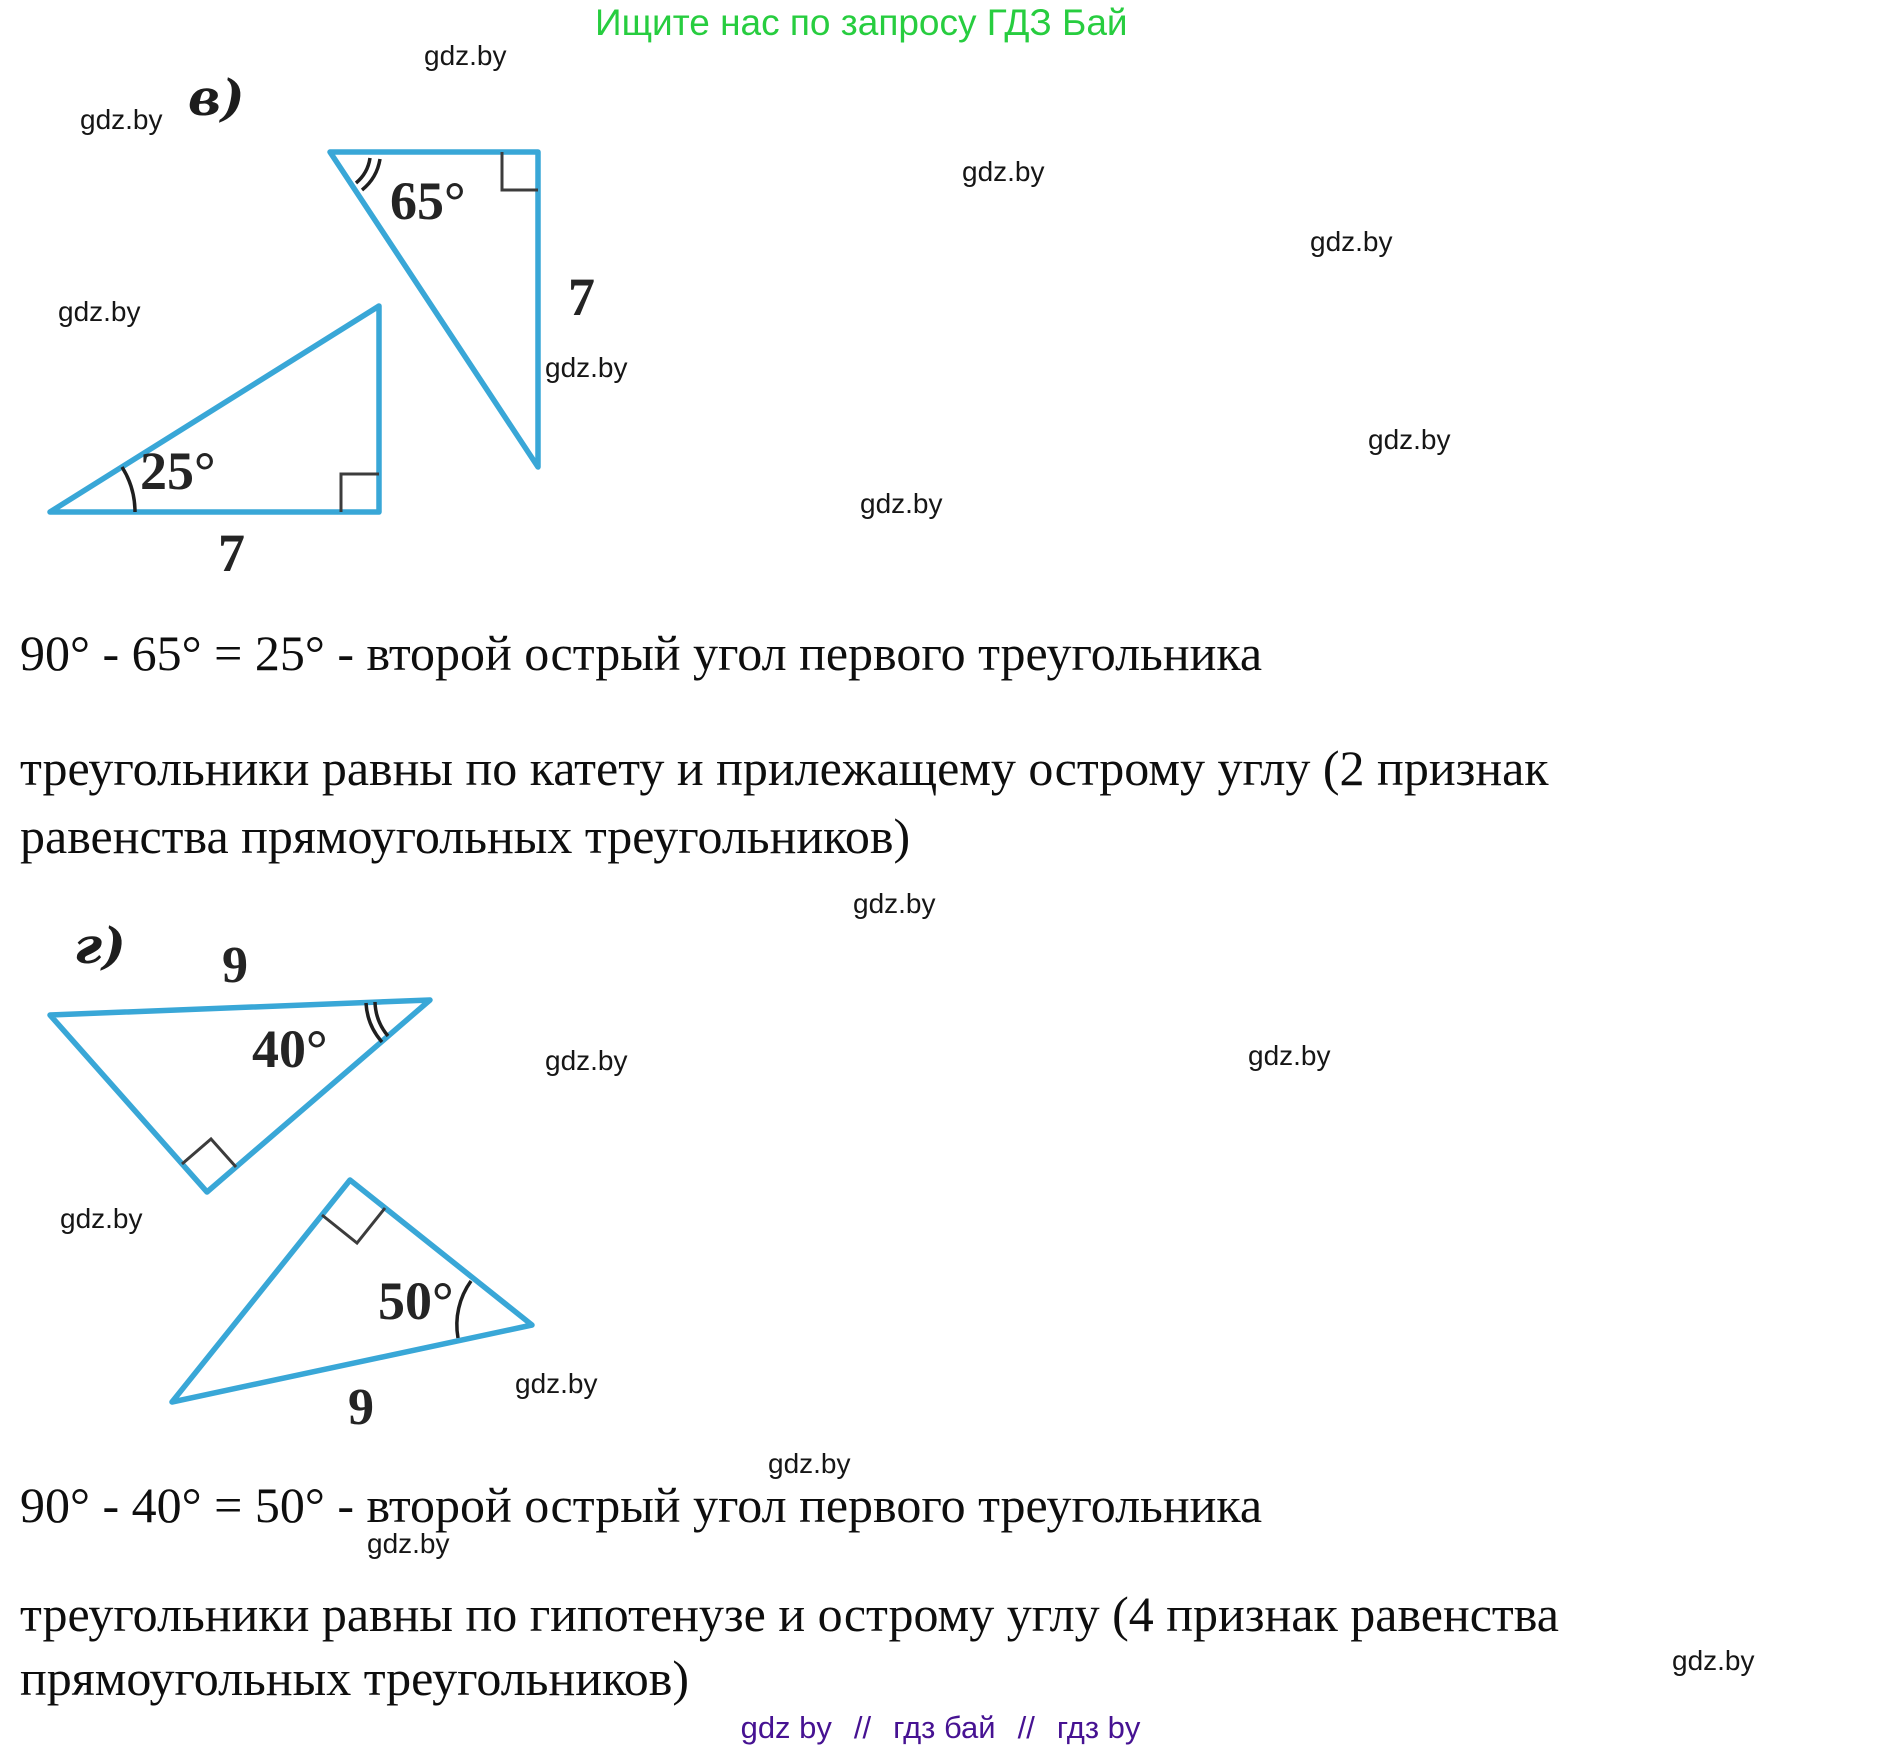 The height and width of the screenshot is (1753, 1881). I want to click on footer-links: gdz by // гдз бай // гдз by, so click(940, 1728).